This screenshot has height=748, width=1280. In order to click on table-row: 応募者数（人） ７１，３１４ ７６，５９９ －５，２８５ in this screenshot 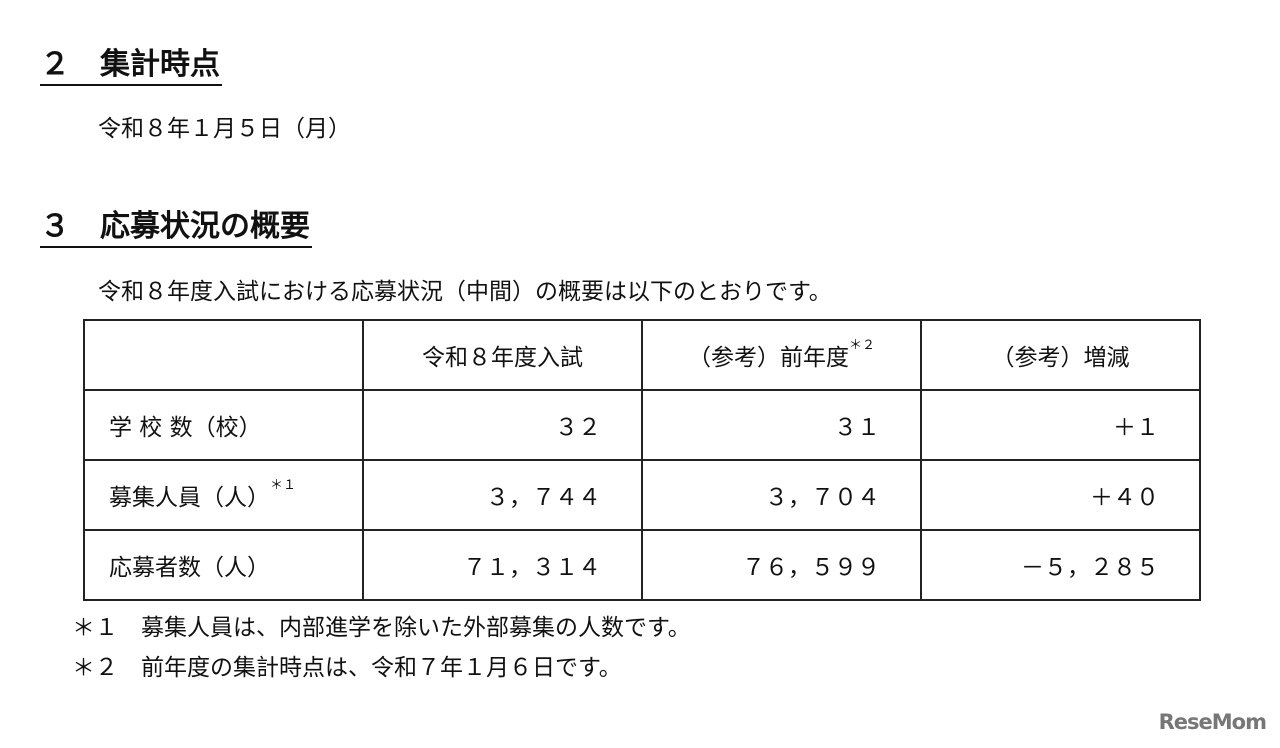, I will do `click(642, 565)`.